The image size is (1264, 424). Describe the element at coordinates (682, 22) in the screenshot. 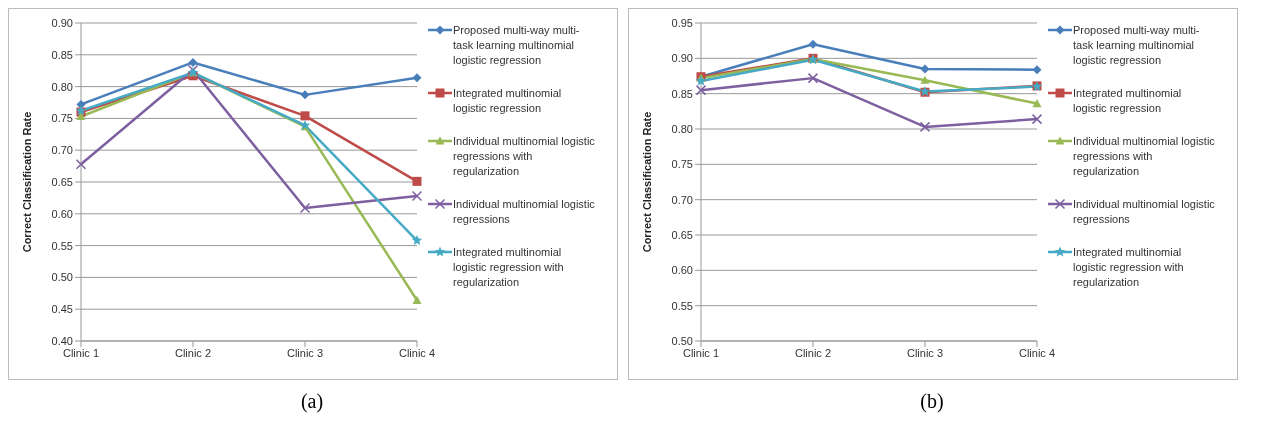

I see `y-tick-label: 0.95` at that location.